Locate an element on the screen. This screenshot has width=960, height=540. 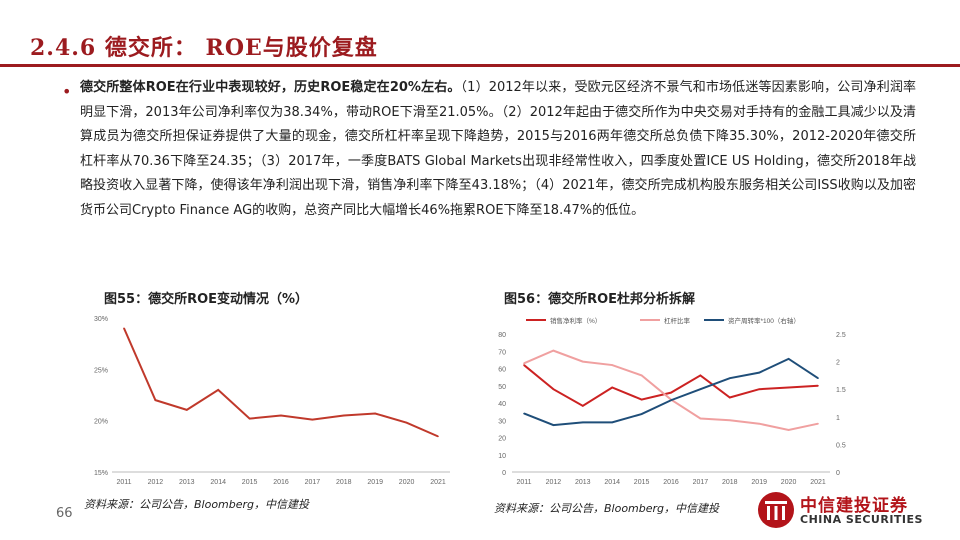
y-right-tick-label: 2.5 is located at coordinates (841, 335).